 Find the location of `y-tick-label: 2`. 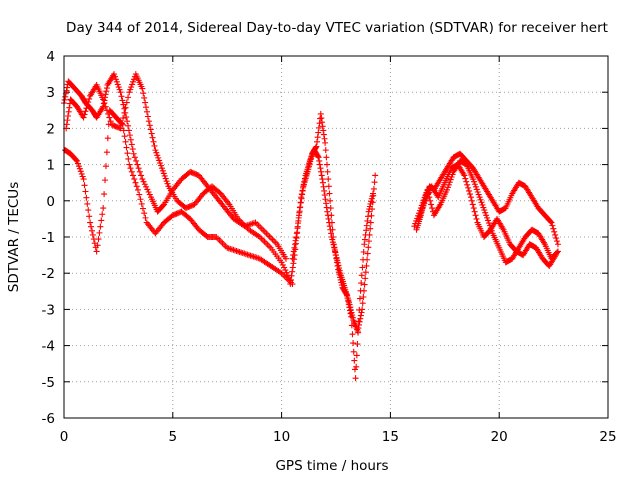

y-tick-label: 2 is located at coordinates (50, 129).